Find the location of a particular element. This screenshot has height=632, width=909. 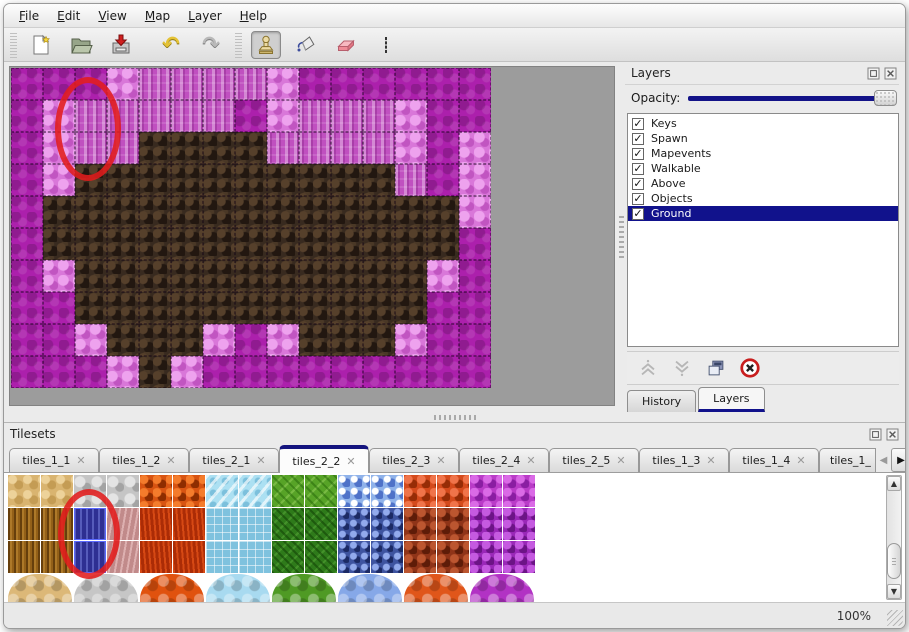

opacity-slider-handle is located at coordinates (885, 98).